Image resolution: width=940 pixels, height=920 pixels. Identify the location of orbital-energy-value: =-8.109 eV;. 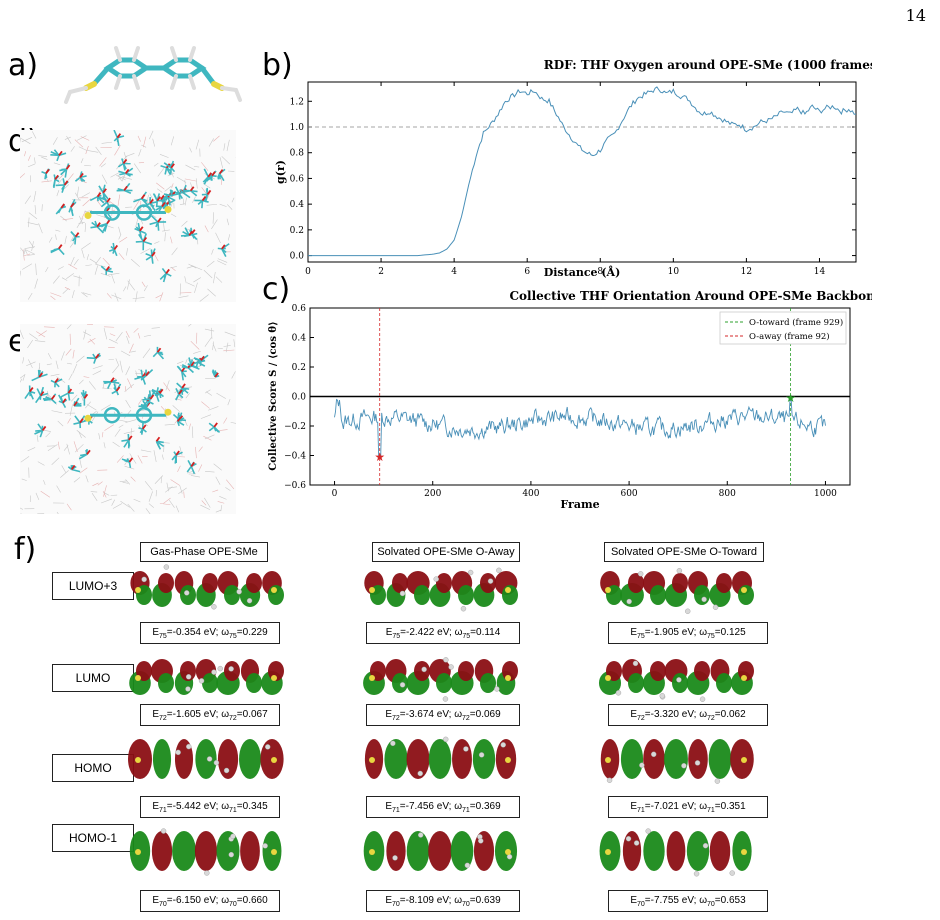
(427, 900).